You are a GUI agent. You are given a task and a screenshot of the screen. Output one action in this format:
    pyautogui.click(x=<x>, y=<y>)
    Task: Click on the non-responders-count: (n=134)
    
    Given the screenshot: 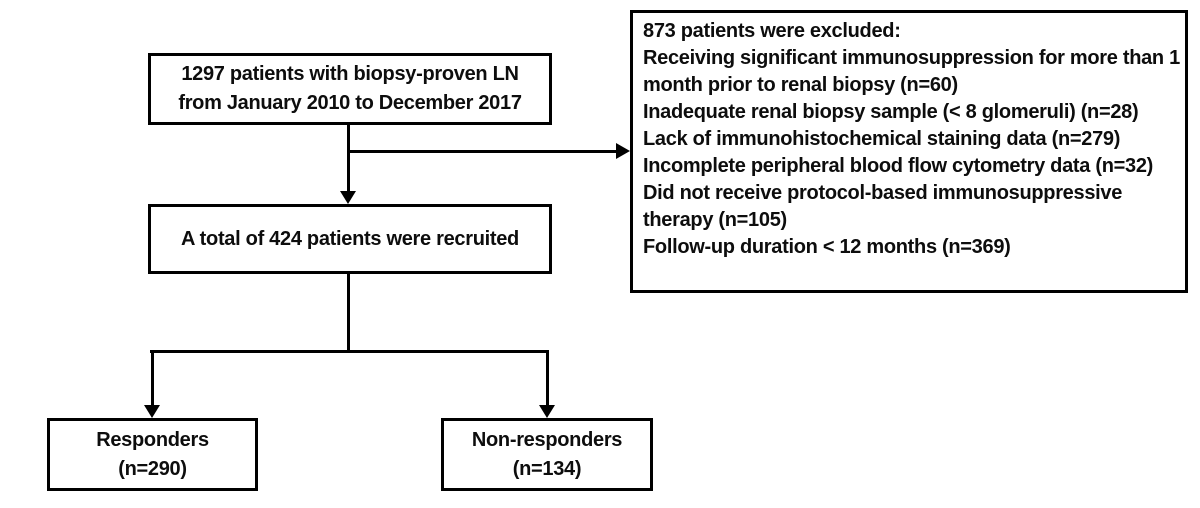 What is the action you would take?
    pyautogui.click(x=547, y=468)
    